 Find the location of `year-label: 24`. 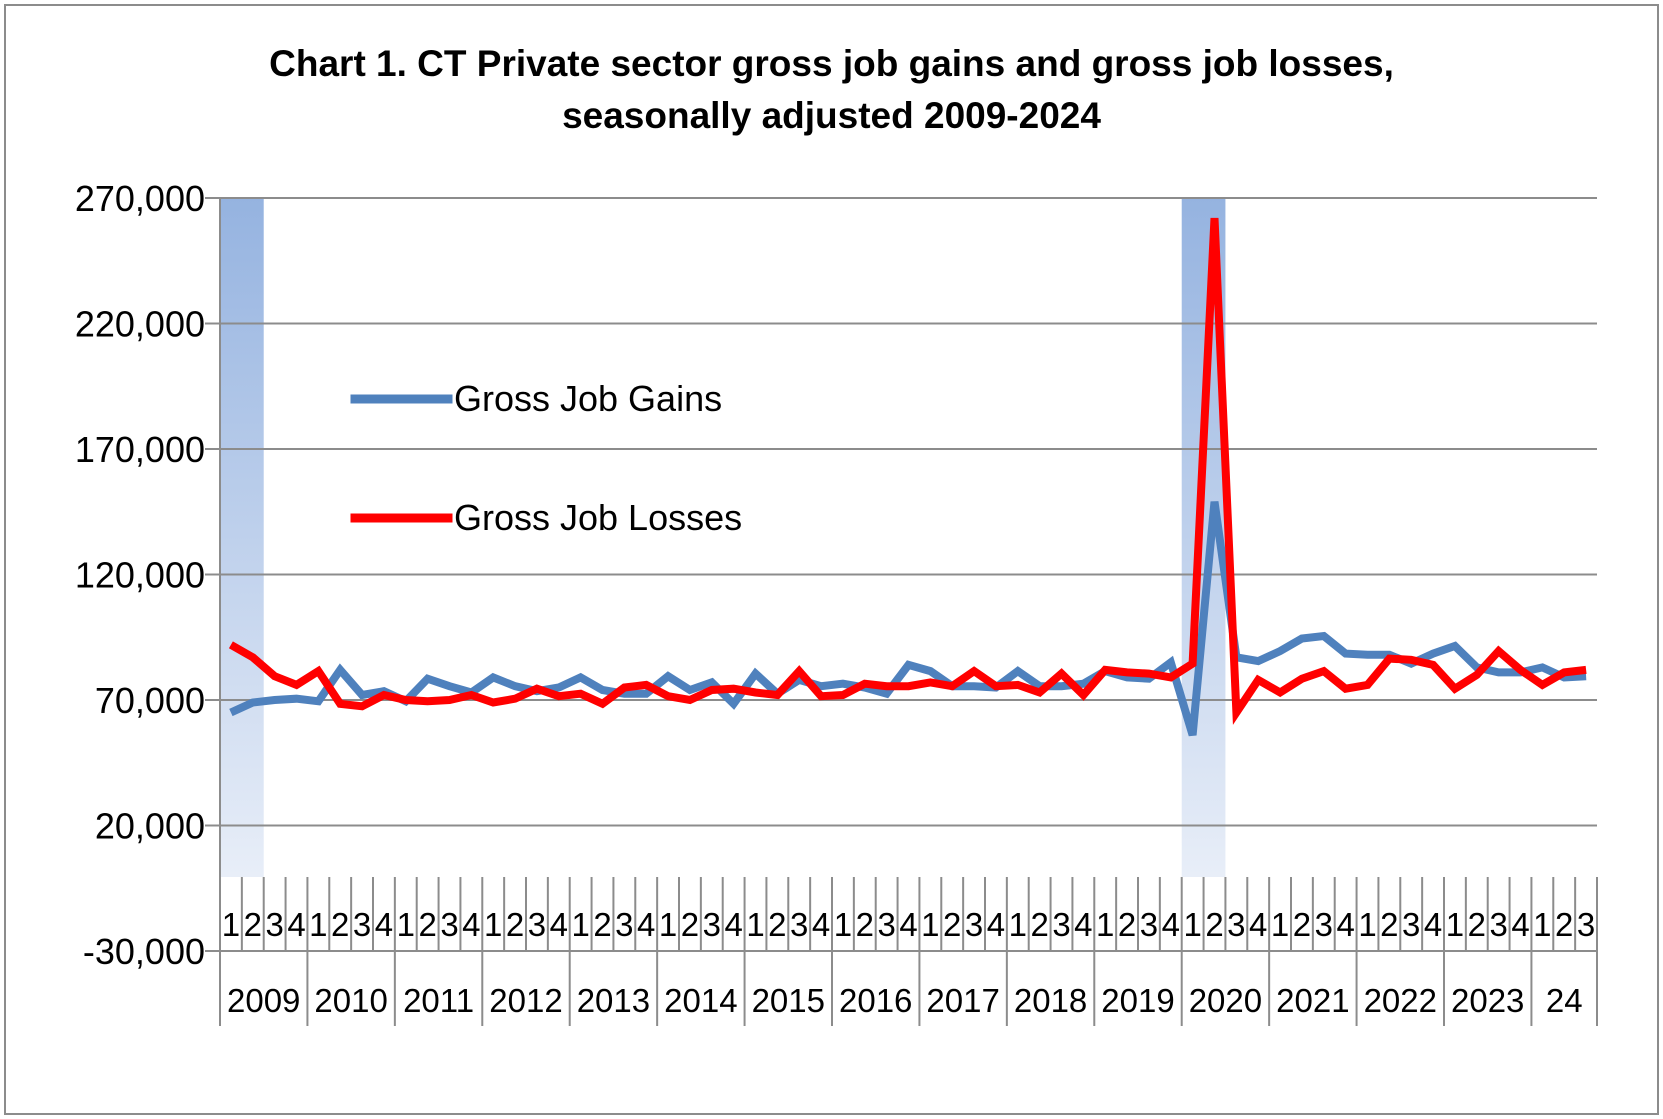

year-label: 24 is located at coordinates (1564, 1000).